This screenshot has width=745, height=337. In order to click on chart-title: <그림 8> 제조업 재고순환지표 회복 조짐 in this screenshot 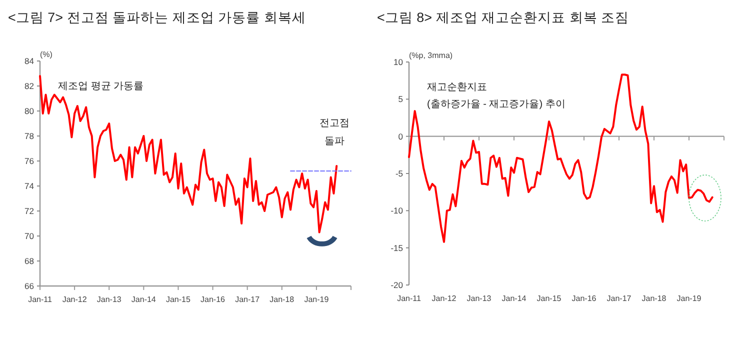, I will do `click(503, 17)`.